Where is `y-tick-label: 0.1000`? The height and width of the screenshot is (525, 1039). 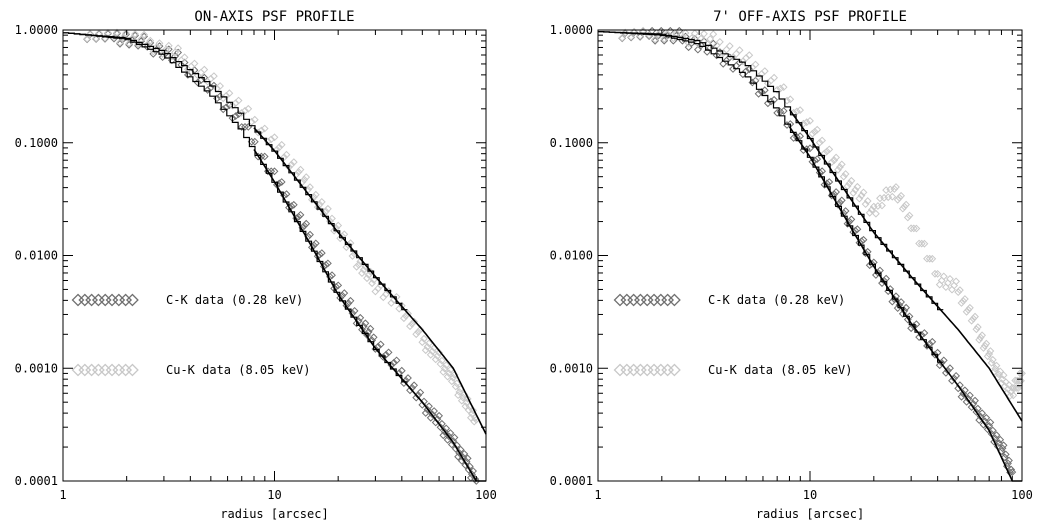
y-tick-label: 0.1000 is located at coordinates (571, 143).